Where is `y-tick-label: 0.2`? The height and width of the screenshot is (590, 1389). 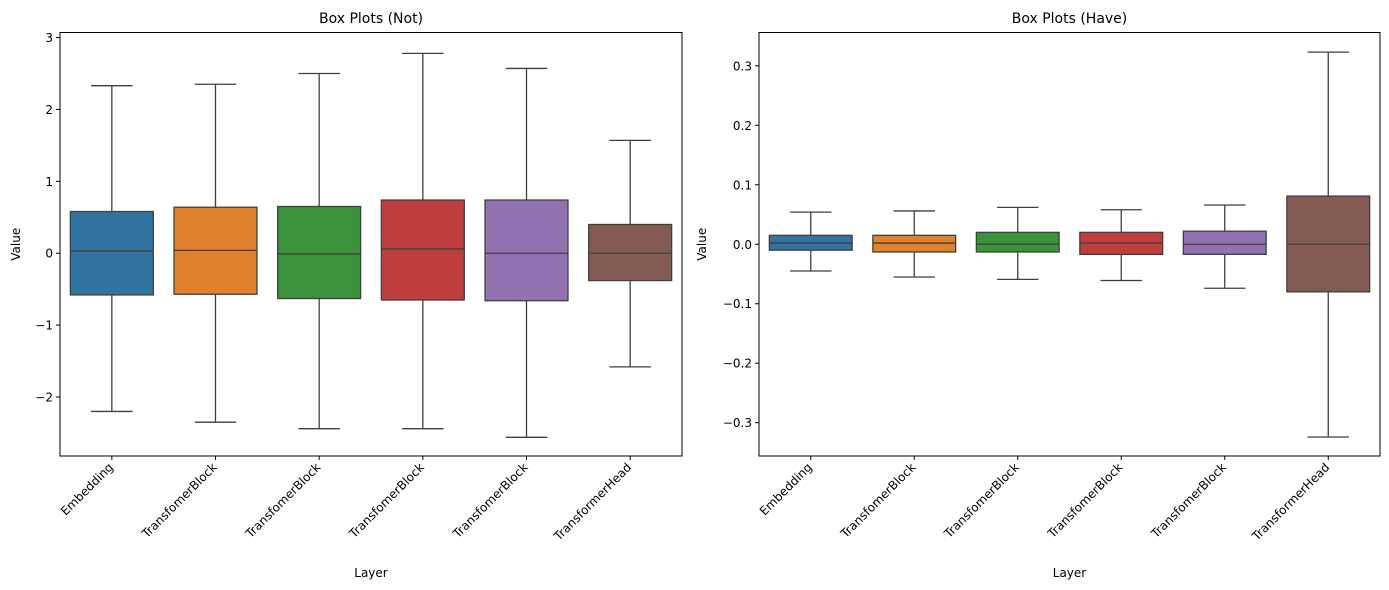
y-tick-label: 0.2 is located at coordinates (742, 126).